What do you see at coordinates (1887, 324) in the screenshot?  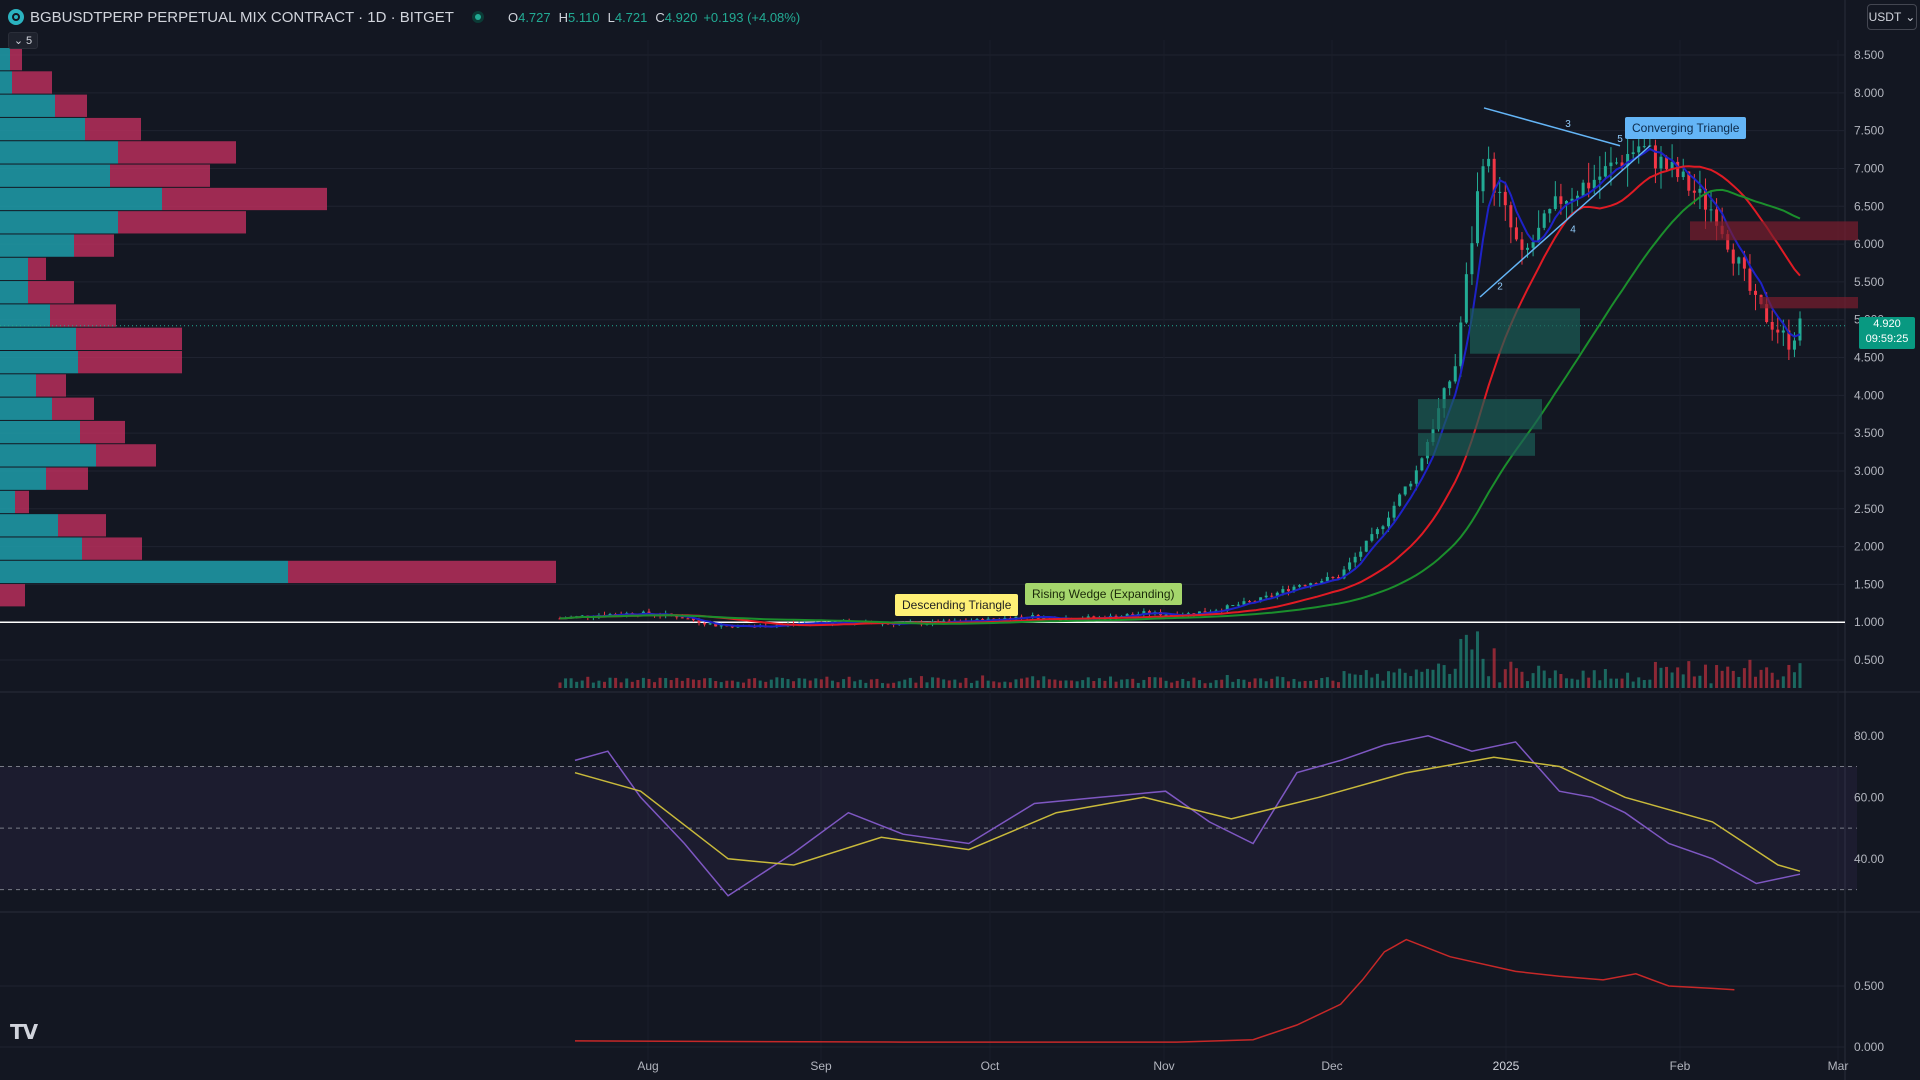 I see `last-price: 4.920` at bounding box center [1887, 324].